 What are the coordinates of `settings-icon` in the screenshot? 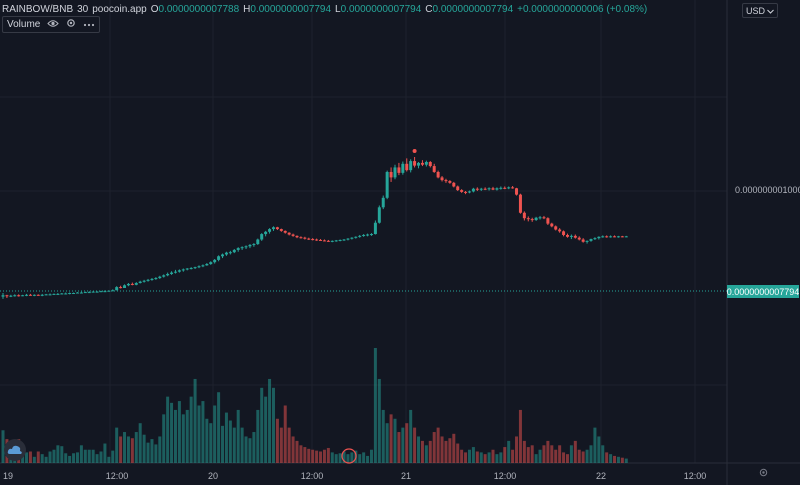 It's located at (71, 24).